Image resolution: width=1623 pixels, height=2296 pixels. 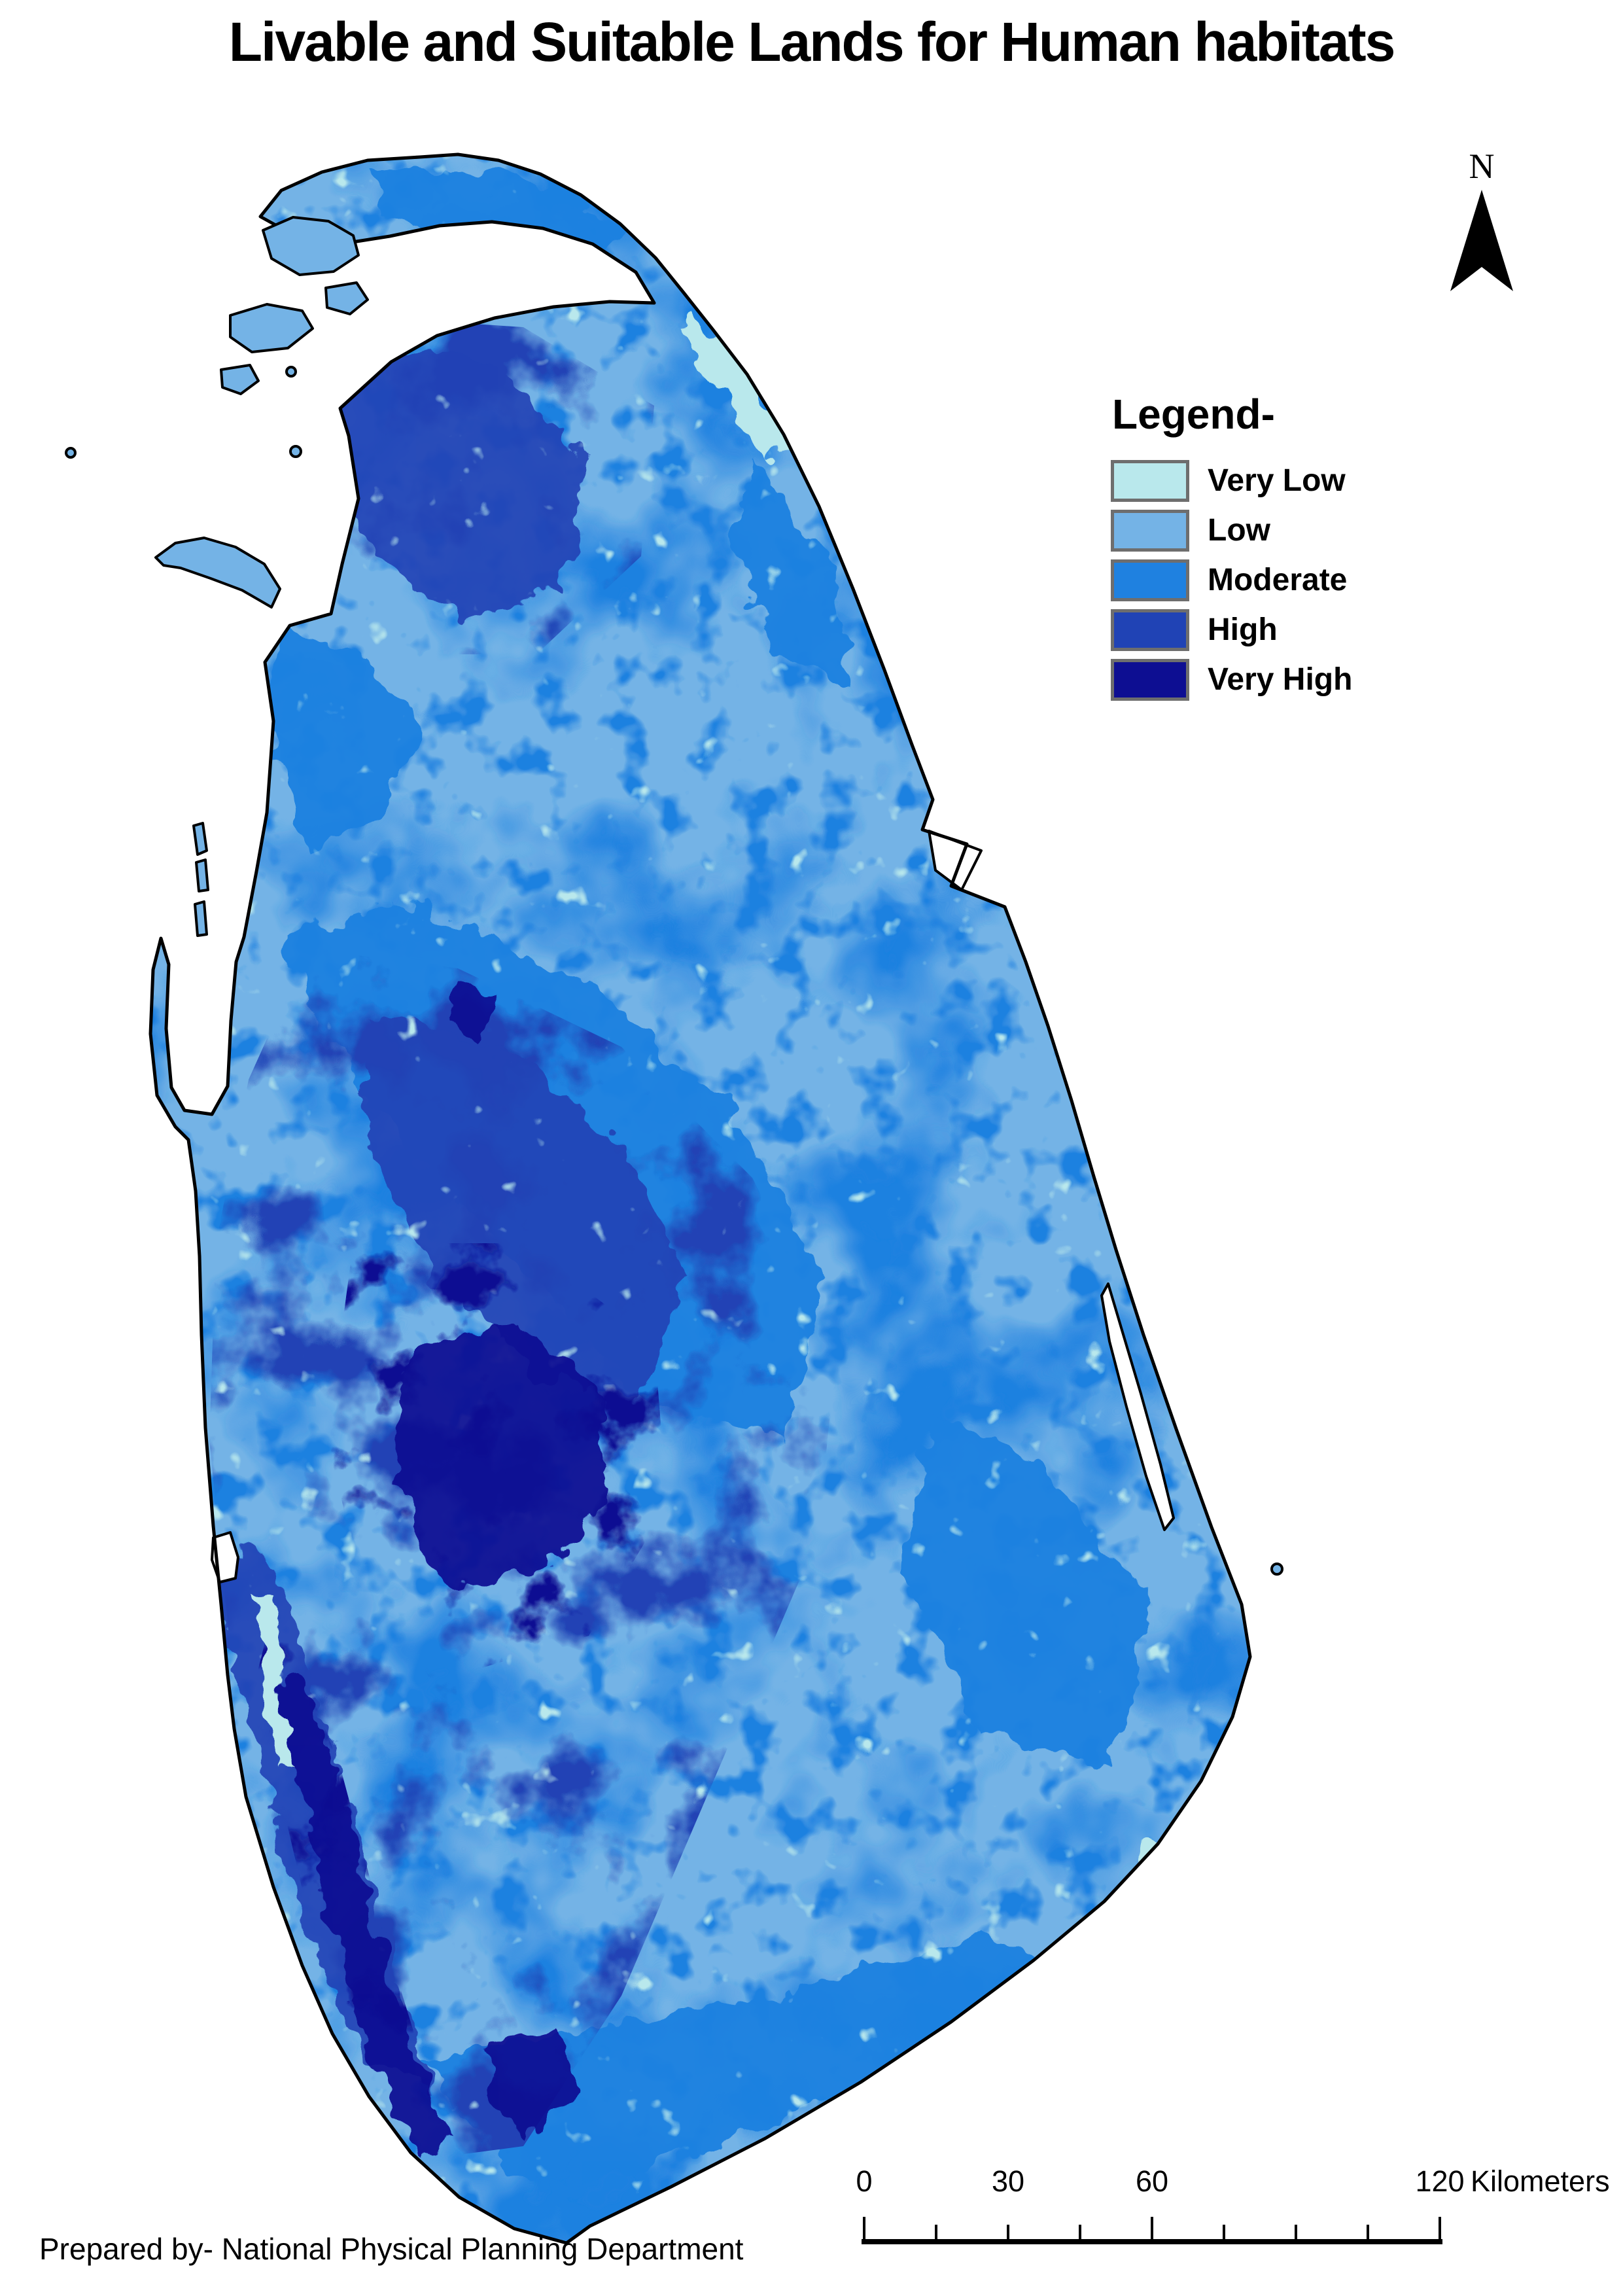 I want to click on scale-bar-graphic, so click(x=1152, y=2230).